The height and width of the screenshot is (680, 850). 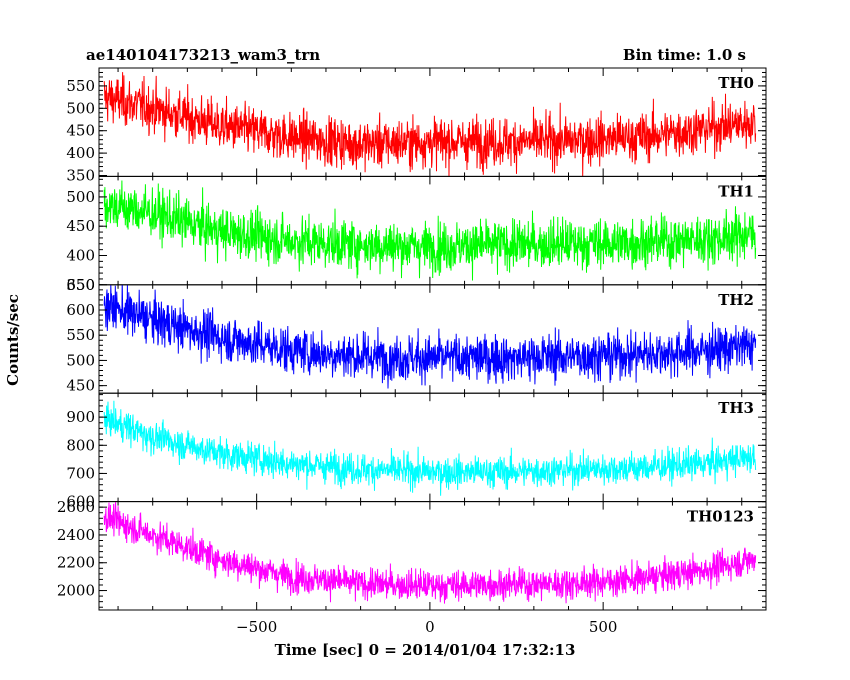 I want to click on x-axis: −500 0 500, so click(x=426, y=627).